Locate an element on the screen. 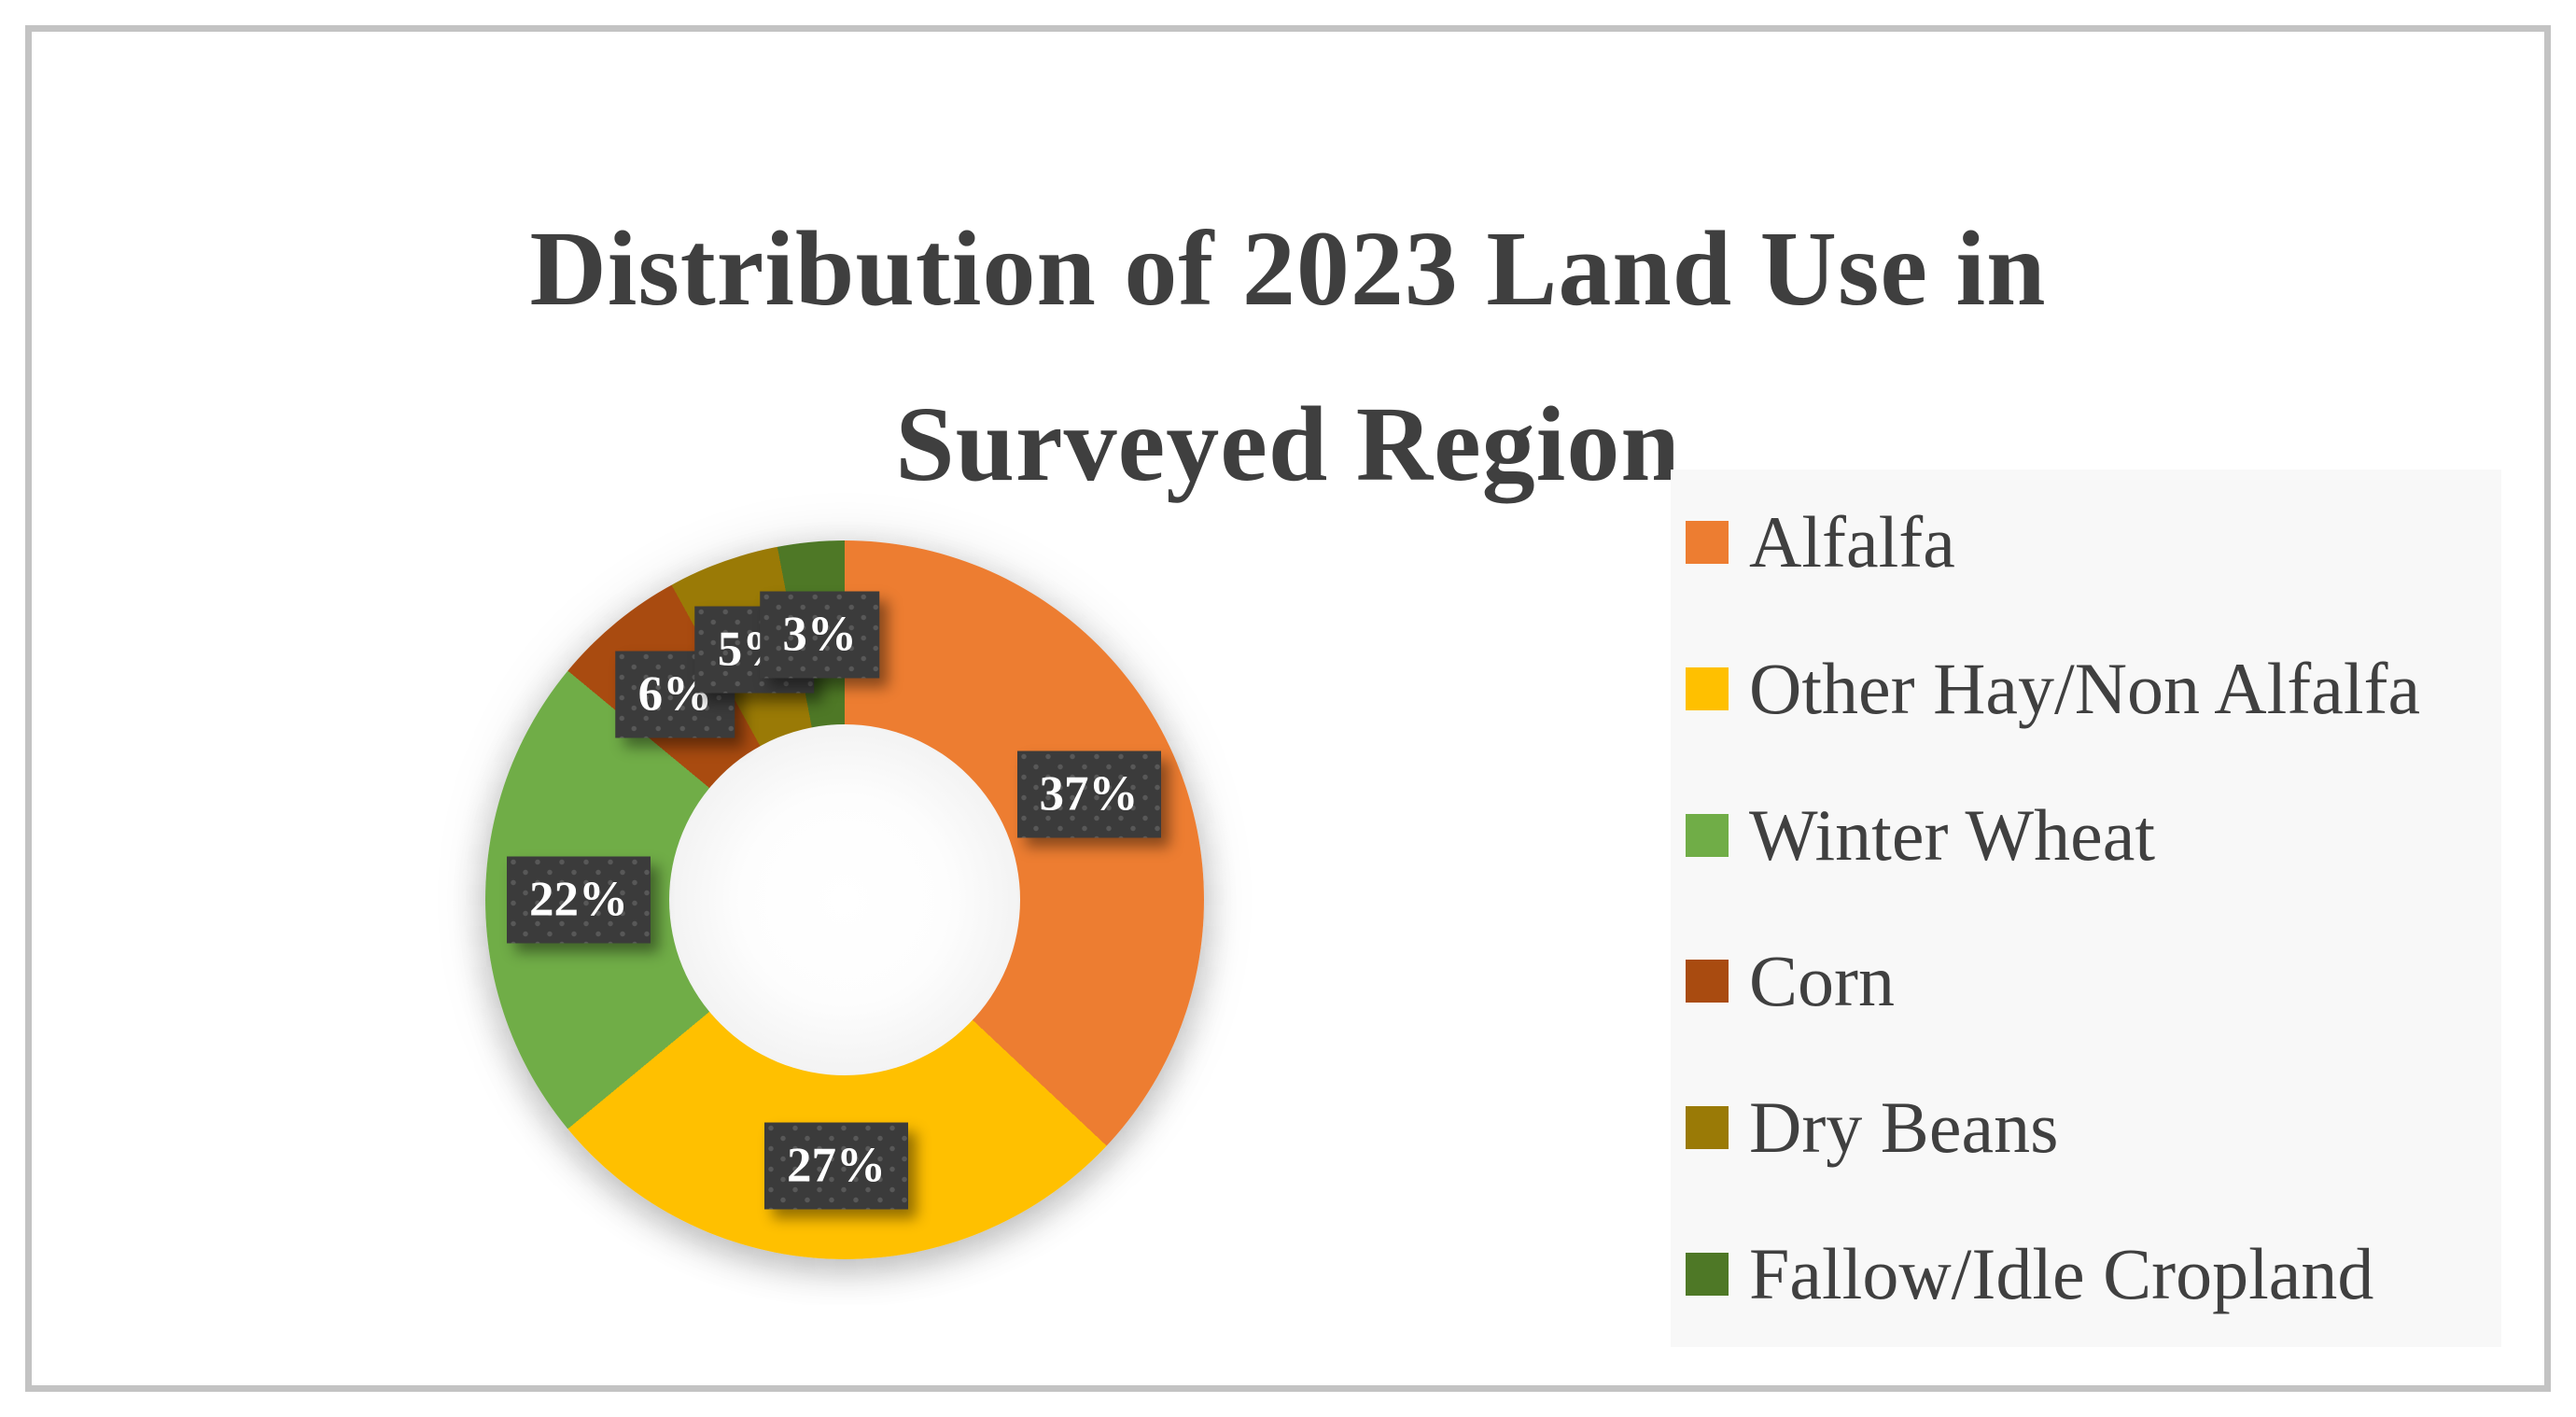 The width and height of the screenshot is (2576, 1417). legend-label-winter-wheat: Winter Wheat is located at coordinates (1952, 834).